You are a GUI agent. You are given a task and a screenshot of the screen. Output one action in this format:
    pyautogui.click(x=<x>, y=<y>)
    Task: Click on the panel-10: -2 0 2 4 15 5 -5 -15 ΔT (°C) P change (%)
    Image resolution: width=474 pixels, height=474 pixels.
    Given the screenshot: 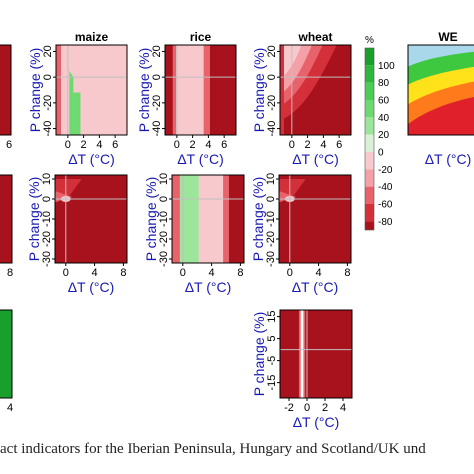 What is the action you would take?
    pyautogui.click(x=302, y=369)
    